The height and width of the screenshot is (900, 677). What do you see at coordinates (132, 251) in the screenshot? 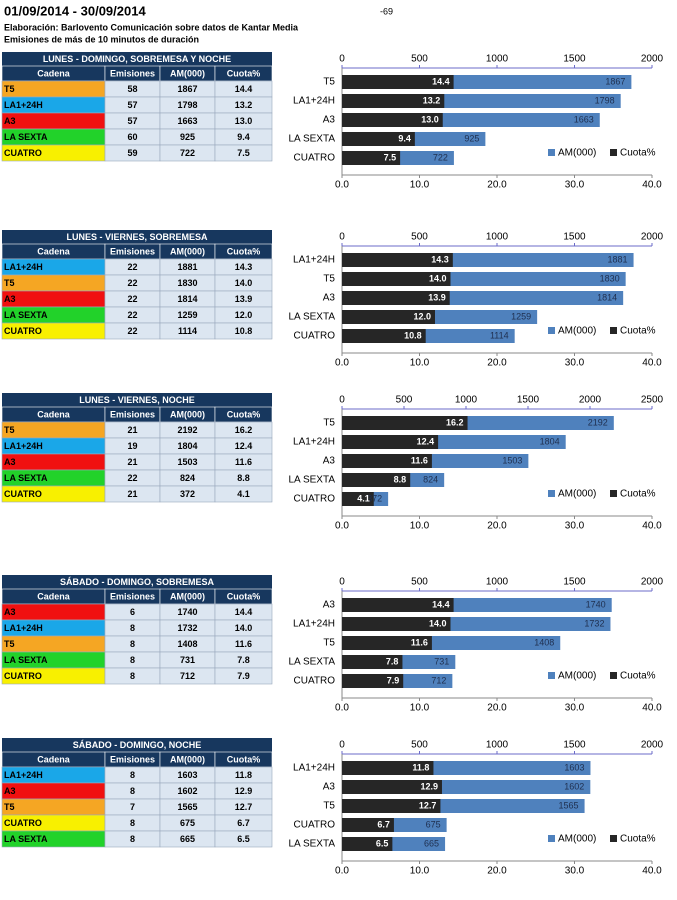
I see `column-header: Emisiones` at bounding box center [132, 251].